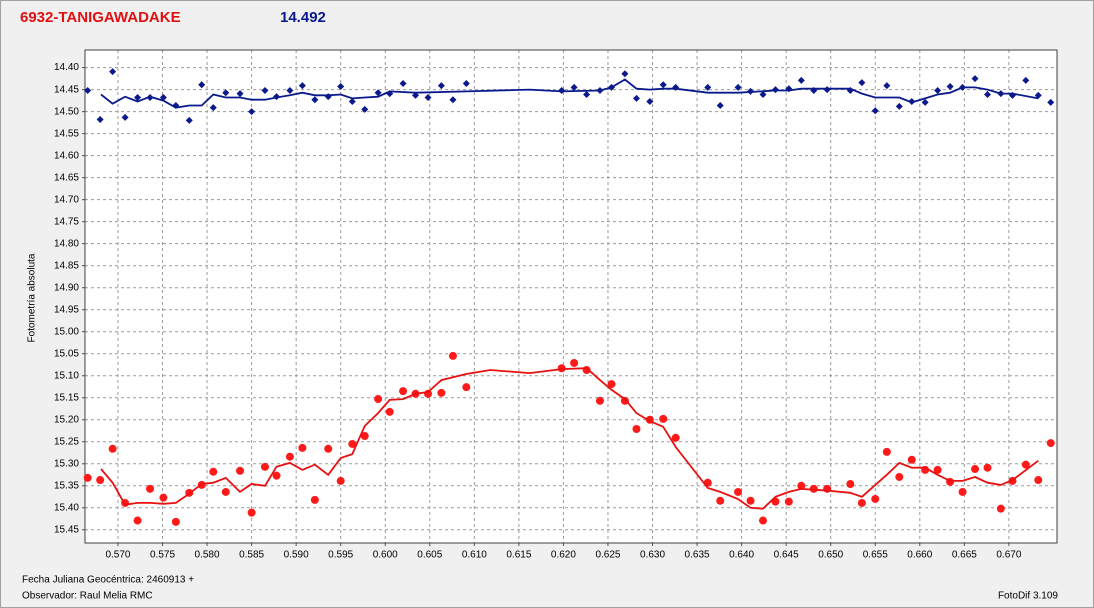 Image resolution: width=1094 pixels, height=608 pixels. I want to click on x-axis-label: Fecha Juliana Geocéntrica: 2460913 +, so click(108, 580).